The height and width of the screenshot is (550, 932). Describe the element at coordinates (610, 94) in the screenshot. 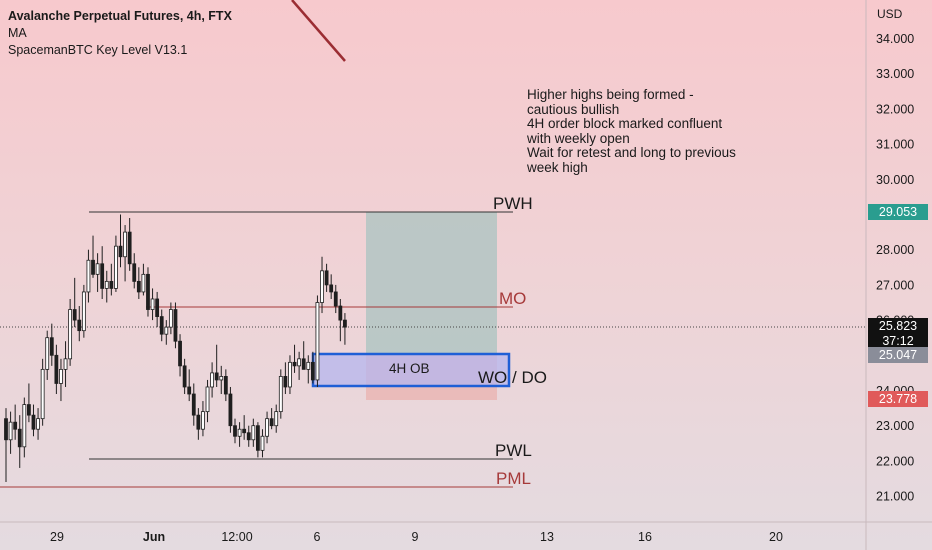

I see `note-line: Higher highs being formed -` at that location.